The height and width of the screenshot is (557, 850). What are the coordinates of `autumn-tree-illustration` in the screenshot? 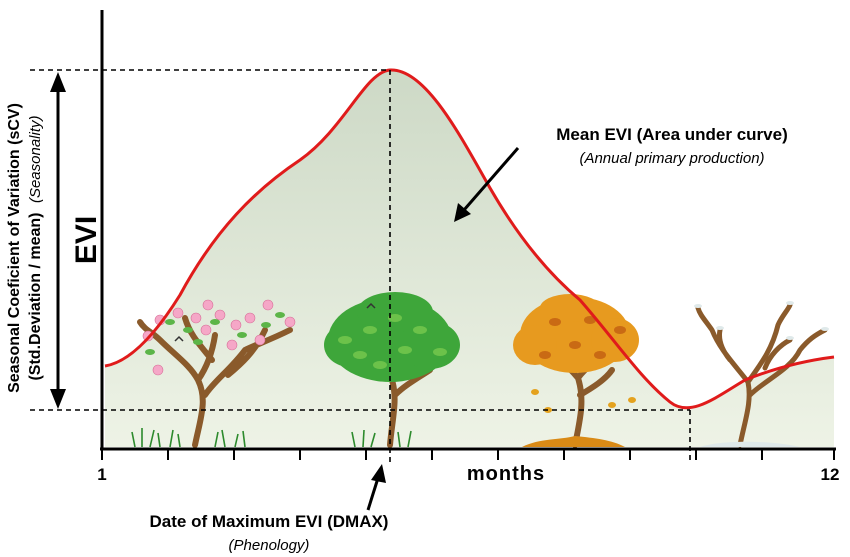 It's located at (576, 371).